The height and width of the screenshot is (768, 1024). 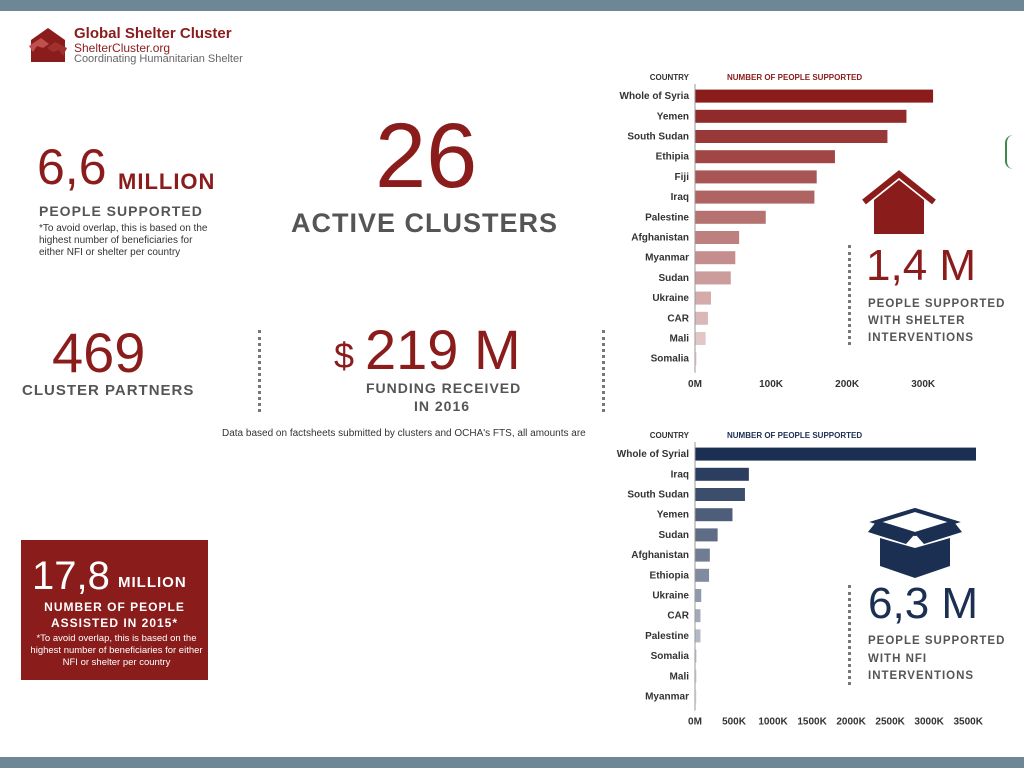 What do you see at coordinates (847, 384) in the screenshot?
I see `x-tick-label: 200K` at bounding box center [847, 384].